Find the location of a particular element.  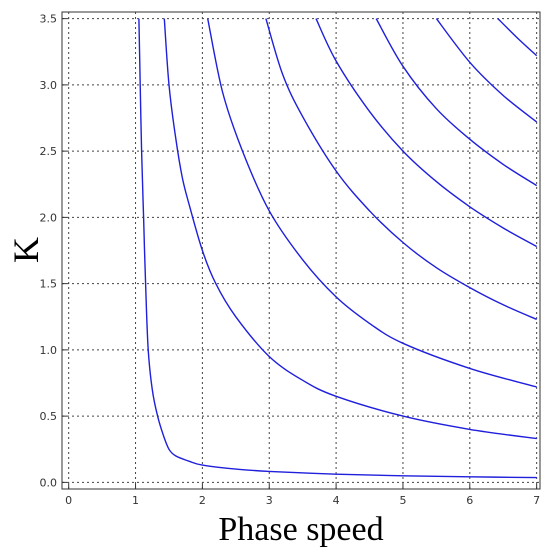

y-tick-label: 0.0 is located at coordinates (49, 482).